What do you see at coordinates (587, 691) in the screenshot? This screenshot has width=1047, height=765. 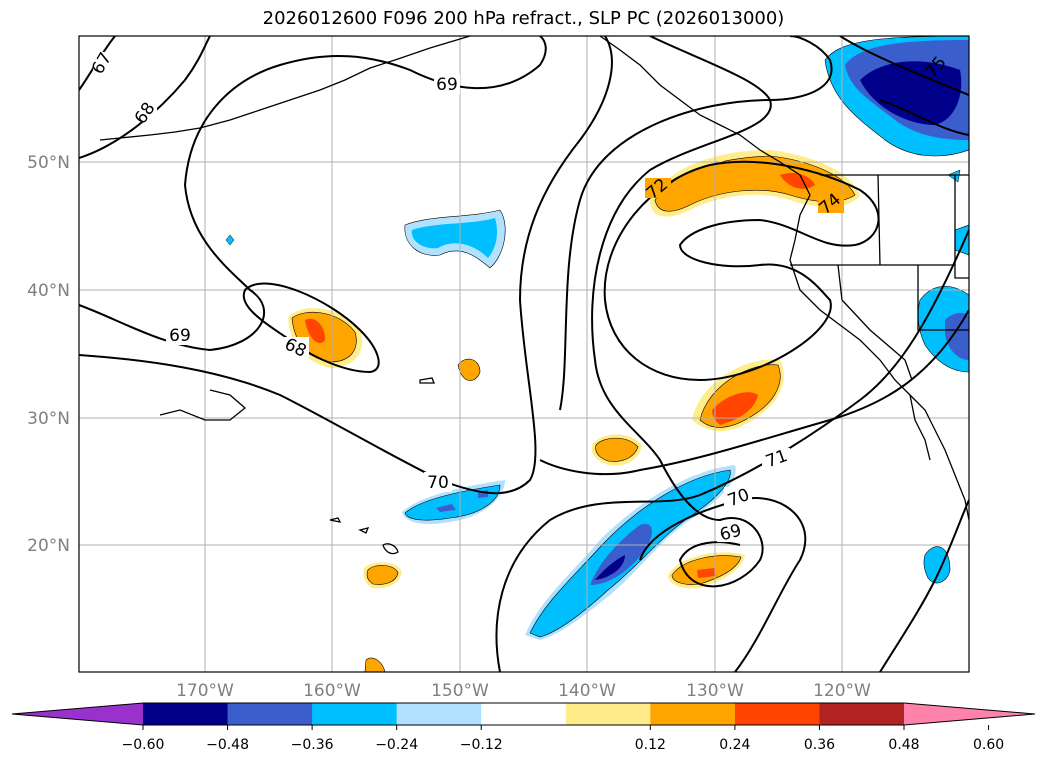 I see `lon-label: 140°W` at bounding box center [587, 691].